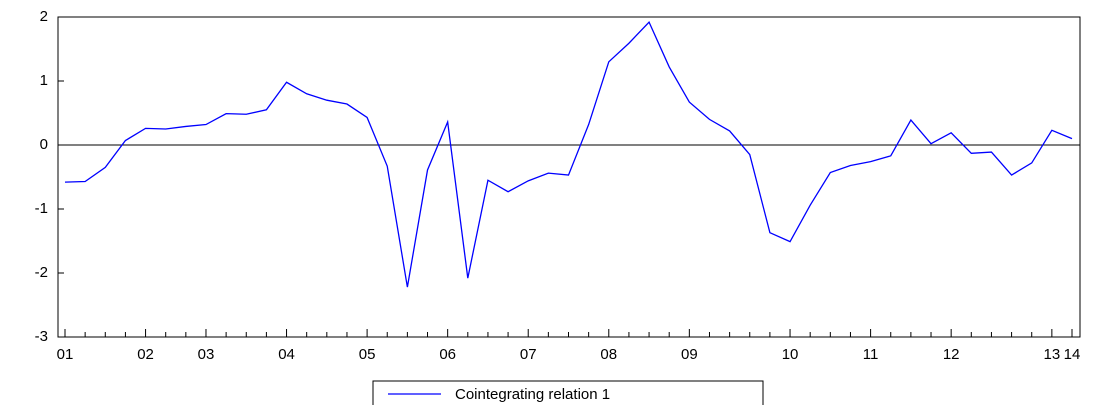  I want to click on y-tick-label: -1, so click(41, 208).